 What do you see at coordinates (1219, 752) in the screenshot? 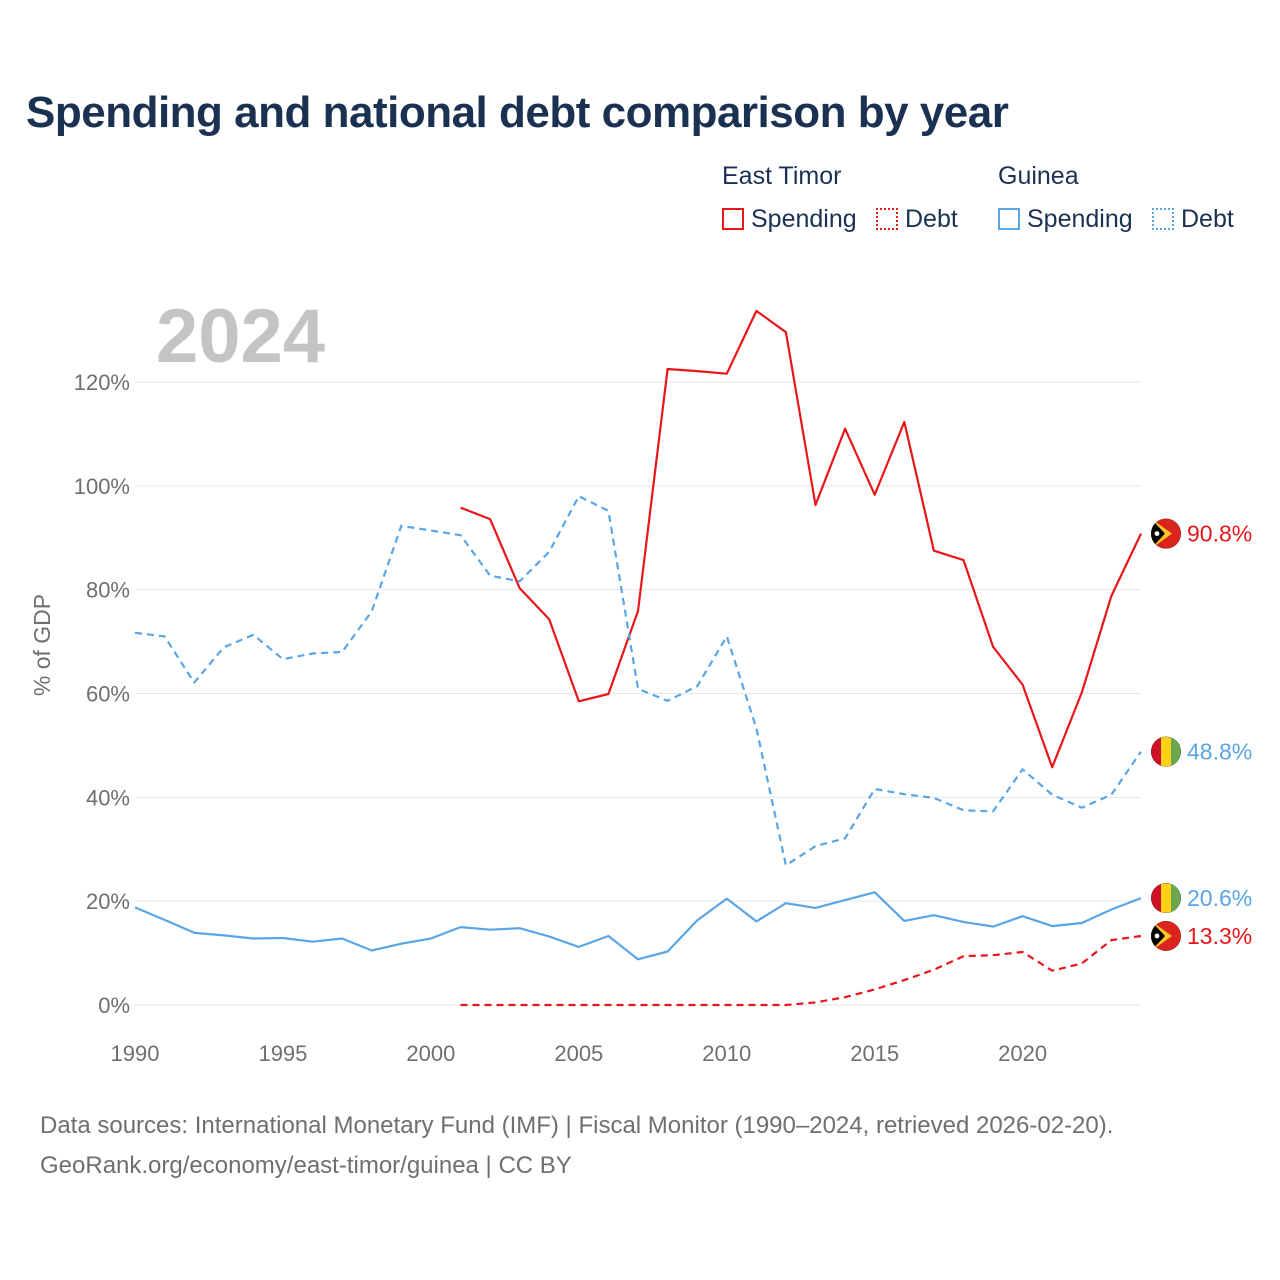
I see `end-value-label: 48.8%` at bounding box center [1219, 752].